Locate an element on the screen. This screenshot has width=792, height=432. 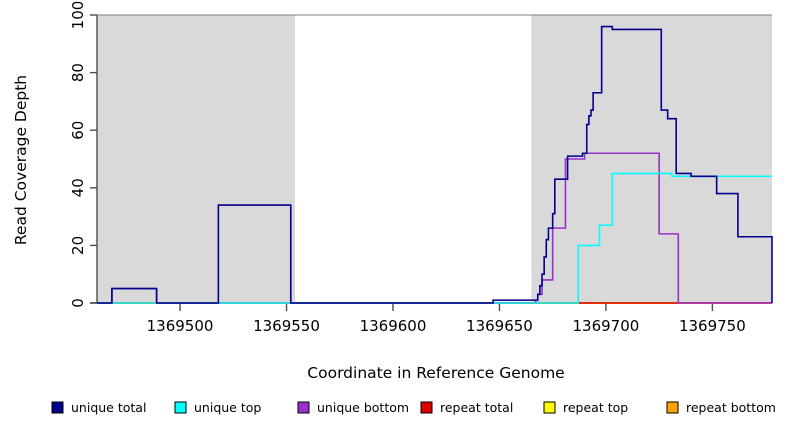
x-axis-title: Coordinate in Reference Genome is located at coordinates (435, 373).